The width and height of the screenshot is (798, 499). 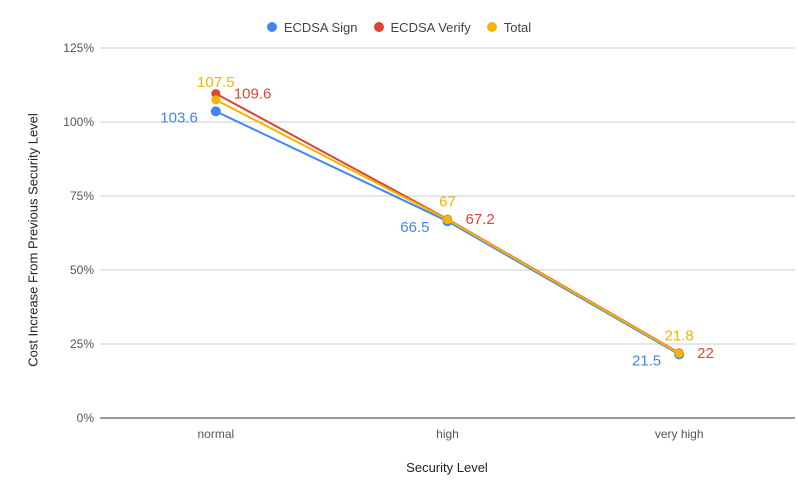 What do you see at coordinates (378, 27) in the screenshot?
I see `legend-marker-ecdsa-verify` at bounding box center [378, 27].